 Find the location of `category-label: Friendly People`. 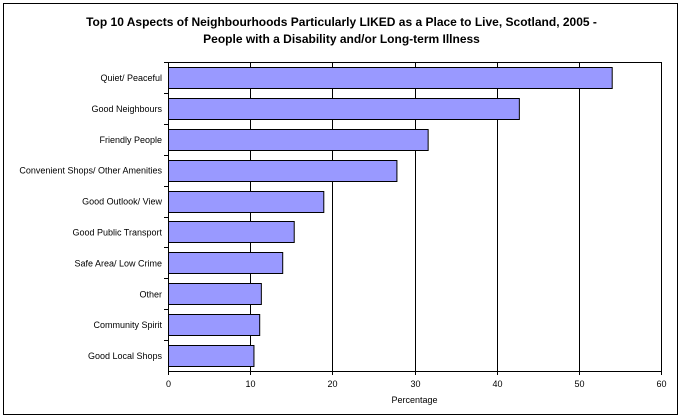

category-label: Friendly People is located at coordinates (130, 140).